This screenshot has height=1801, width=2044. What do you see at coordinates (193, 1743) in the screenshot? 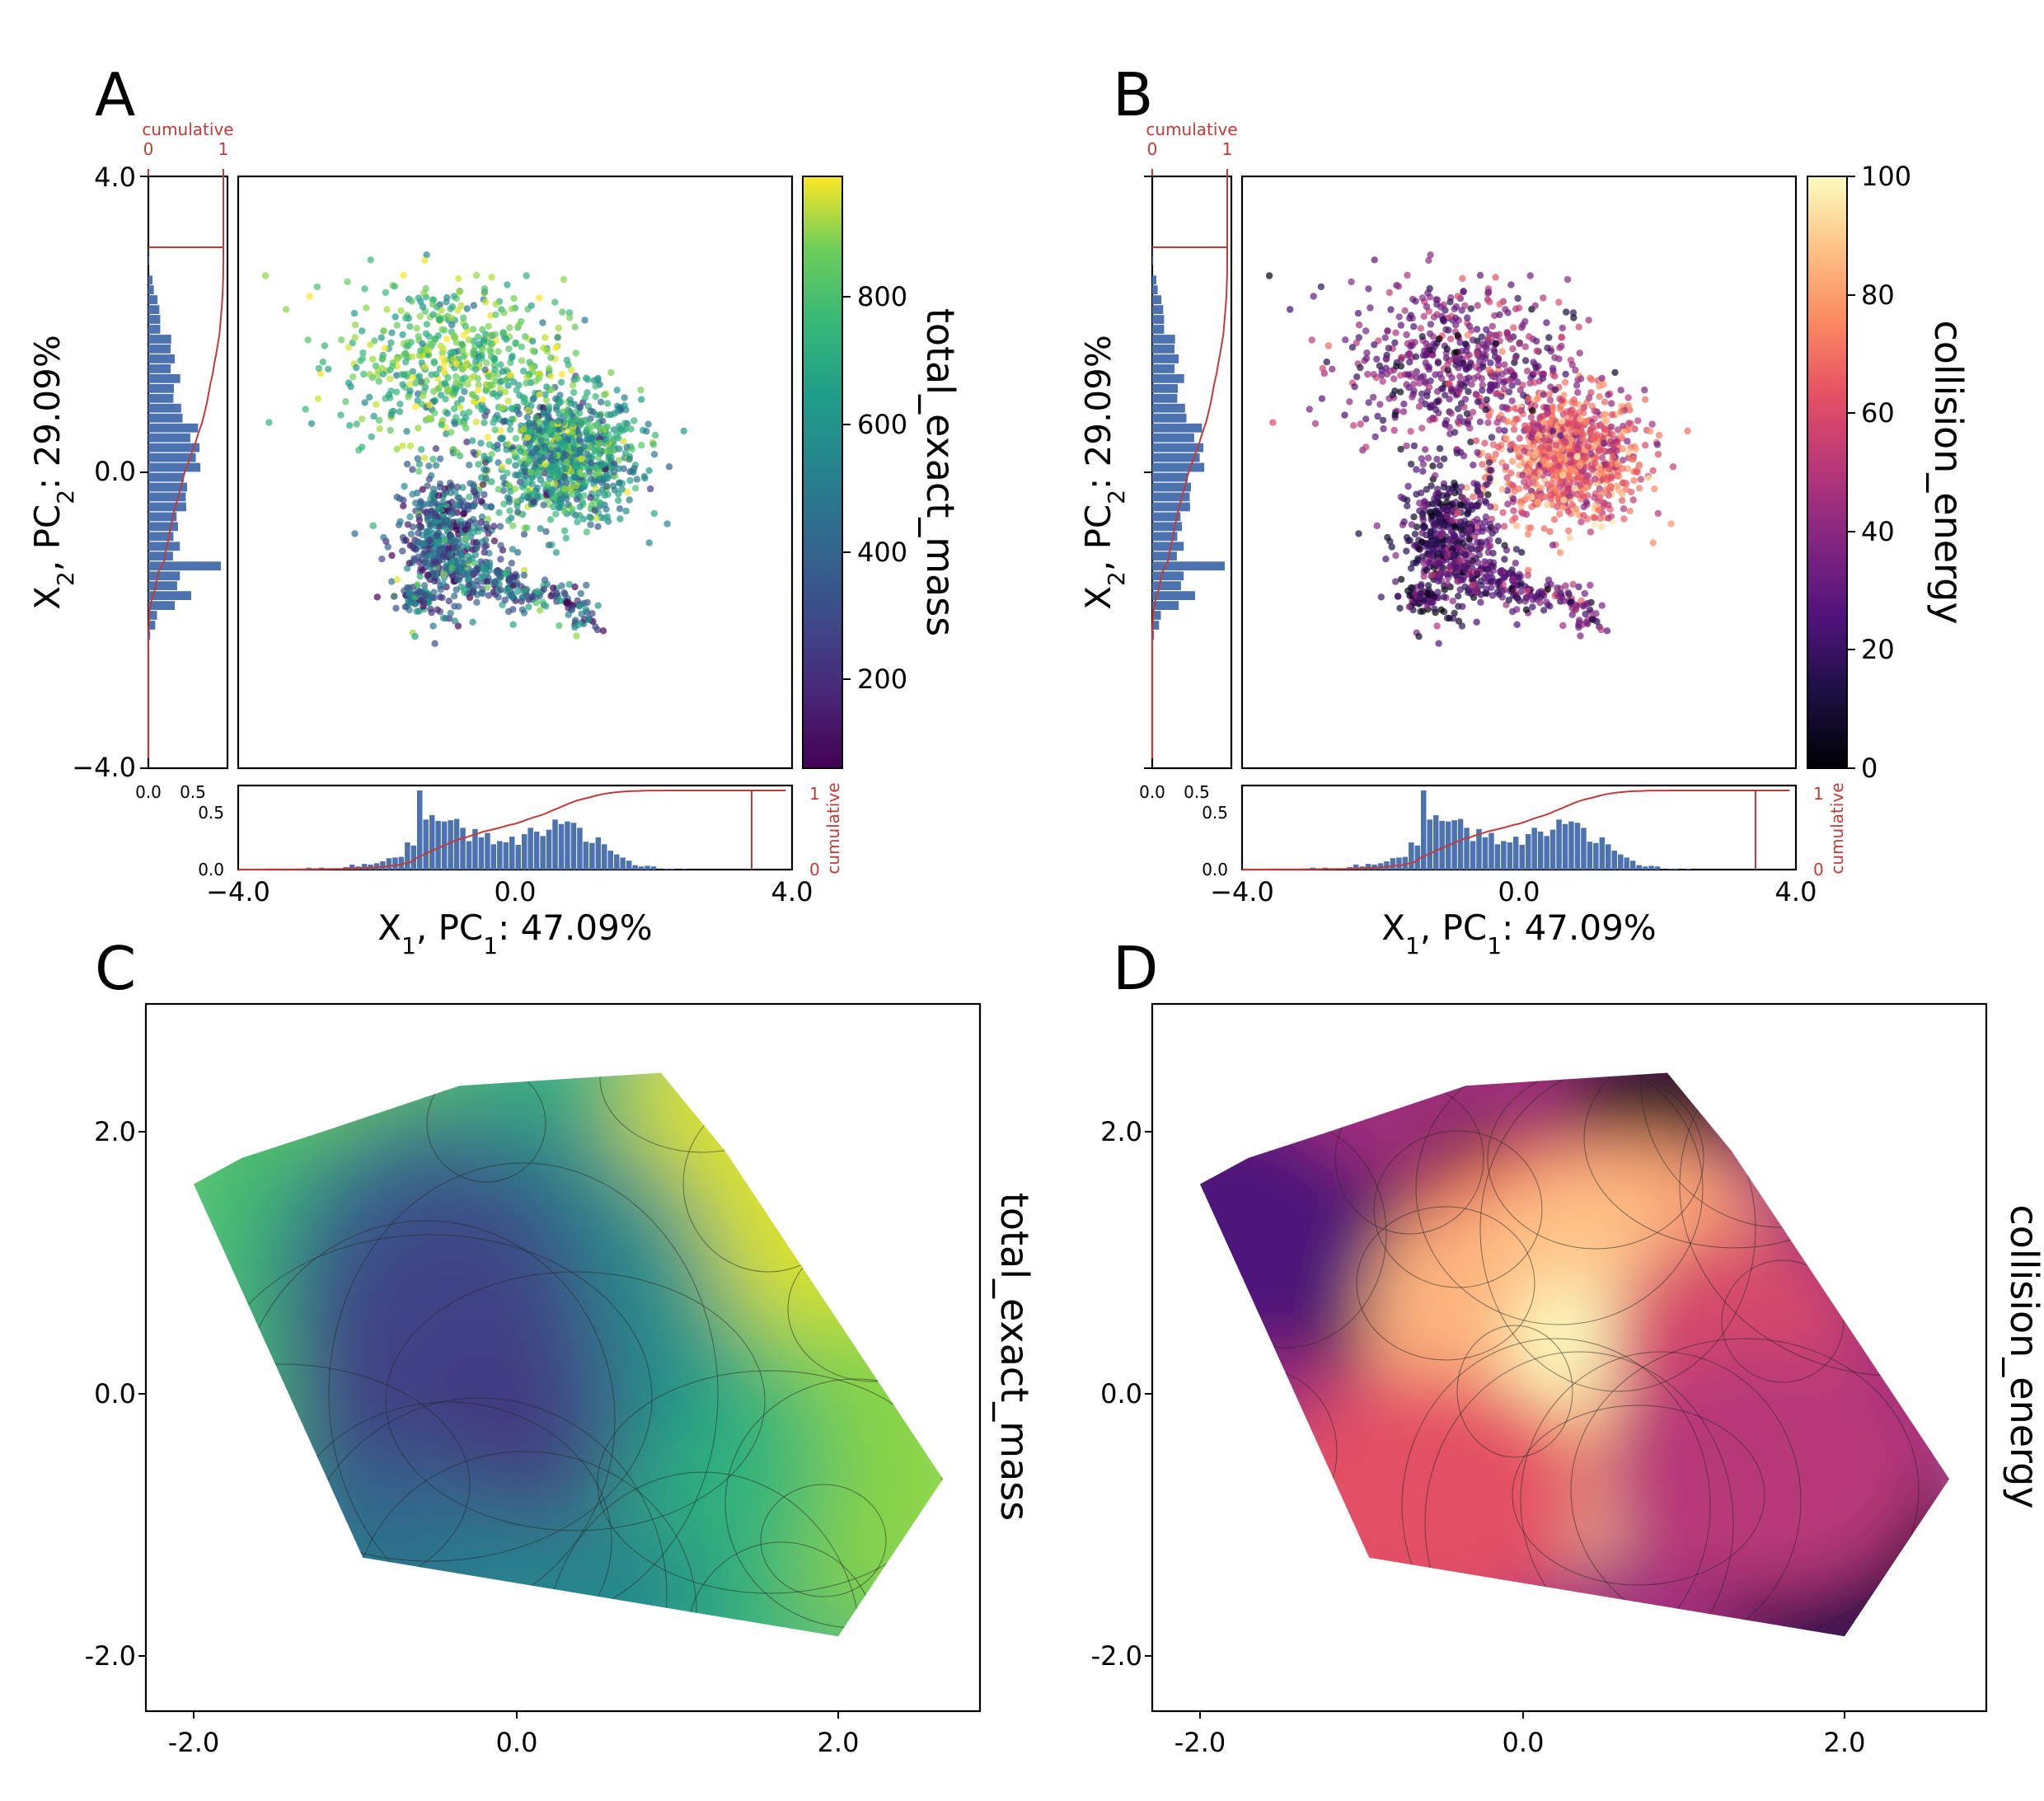
I see `panel-c-x-tick-left: -2.0` at bounding box center [193, 1743].